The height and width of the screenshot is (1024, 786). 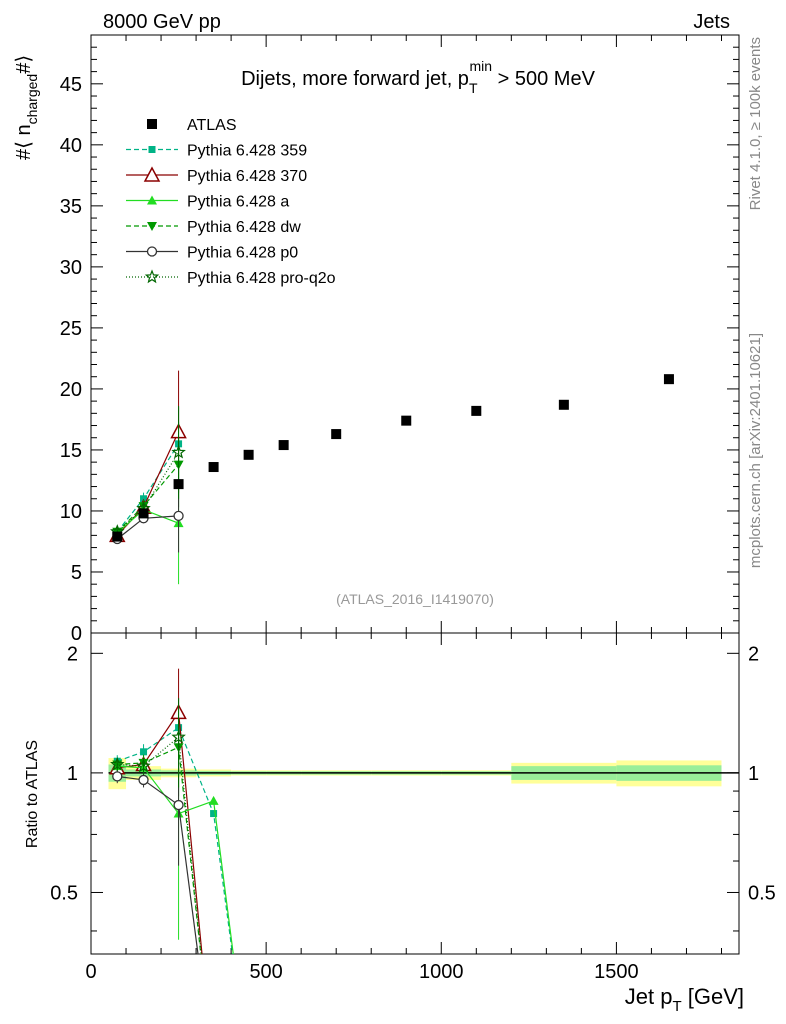 What do you see at coordinates (76, 573) in the screenshot?
I see `y-tick-label: 5` at bounding box center [76, 573].